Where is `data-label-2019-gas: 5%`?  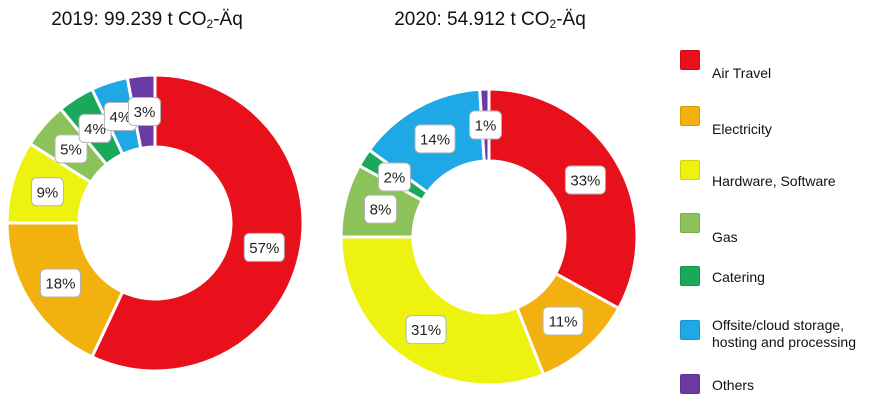
data-label-2019-gas: 5% is located at coordinates (71, 149).